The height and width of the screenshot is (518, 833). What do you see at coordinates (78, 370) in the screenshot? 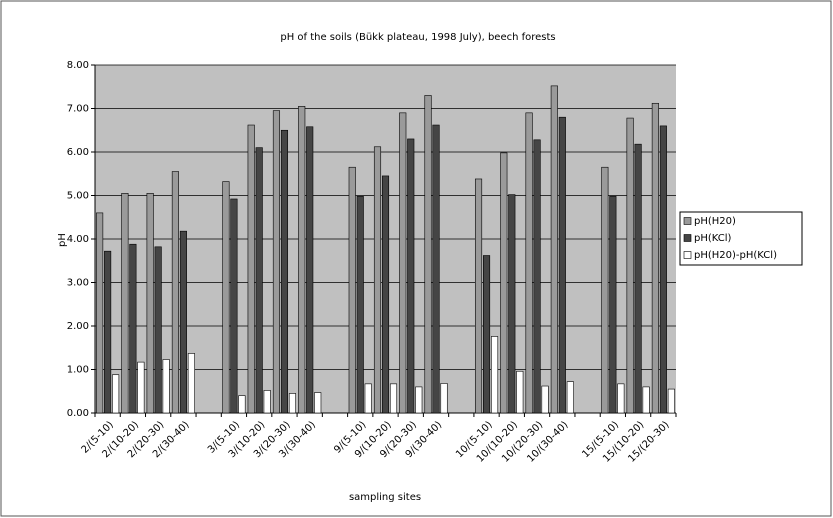
I see `y-tick-label: 1.00` at bounding box center [78, 370].